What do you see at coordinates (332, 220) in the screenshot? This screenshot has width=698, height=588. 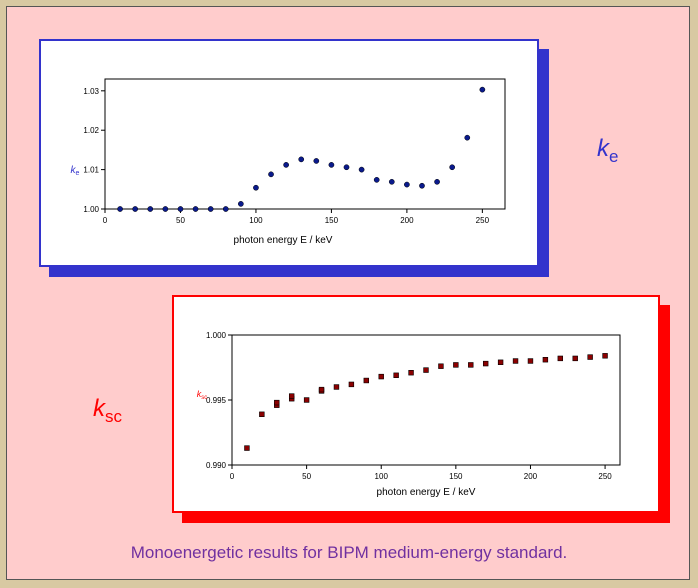 I see `c1-x-tick-label: 150` at bounding box center [332, 220].